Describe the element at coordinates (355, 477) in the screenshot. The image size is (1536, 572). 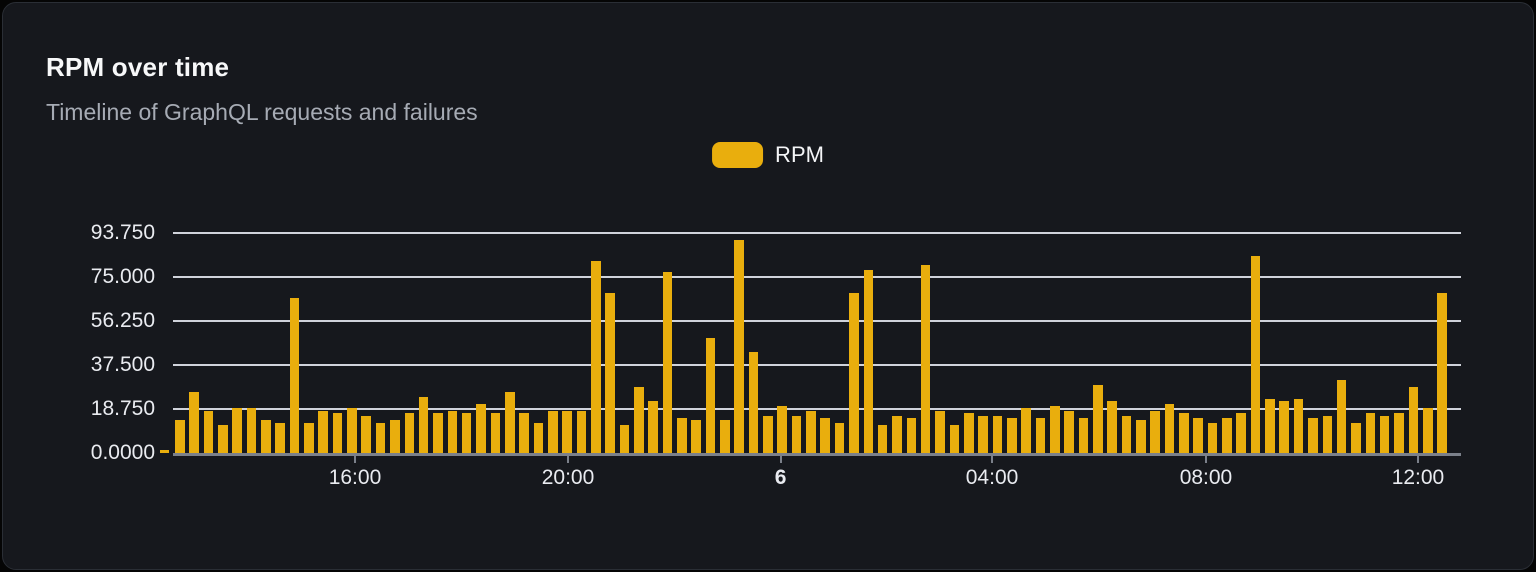
I see `x-axis-tick-label: 16:00` at that location.